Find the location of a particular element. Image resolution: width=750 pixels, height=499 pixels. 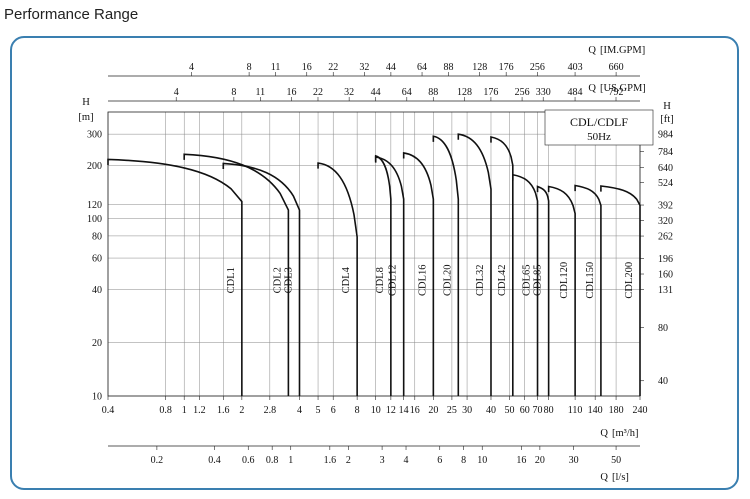

curve-label: CDL85 is located at coordinates (538, 280).